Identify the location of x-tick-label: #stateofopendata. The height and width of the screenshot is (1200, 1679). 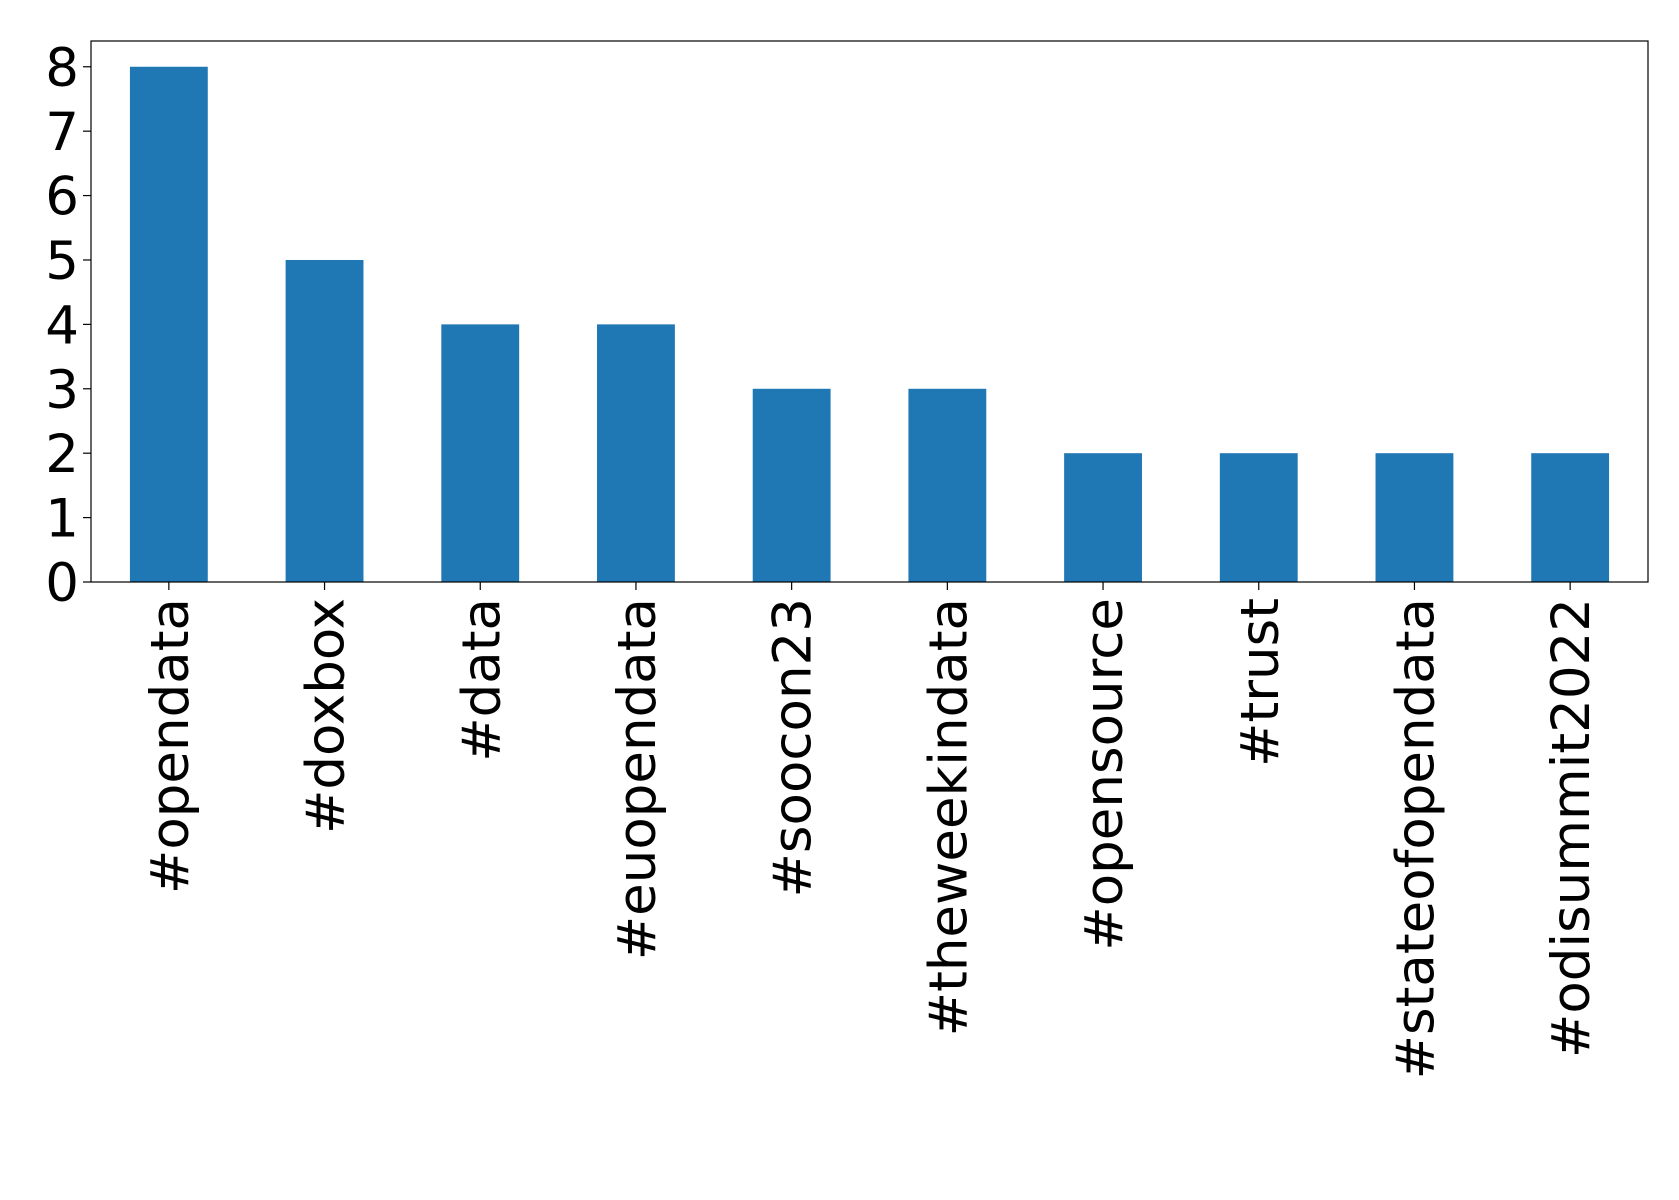
(1415, 838).